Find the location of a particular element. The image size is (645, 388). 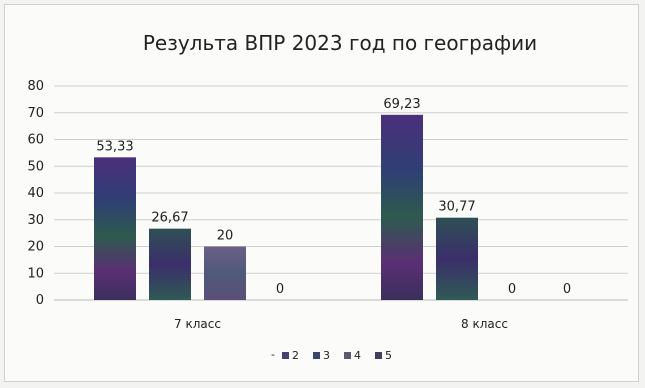

data-label: 30,77 is located at coordinates (456, 207).